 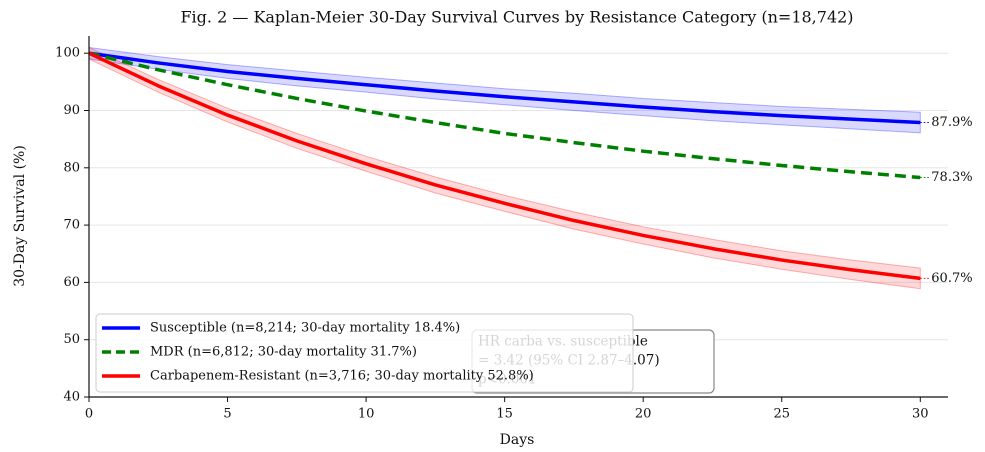 What do you see at coordinates (67, 53) in the screenshot?
I see `y-tick-label: 100` at bounding box center [67, 53].